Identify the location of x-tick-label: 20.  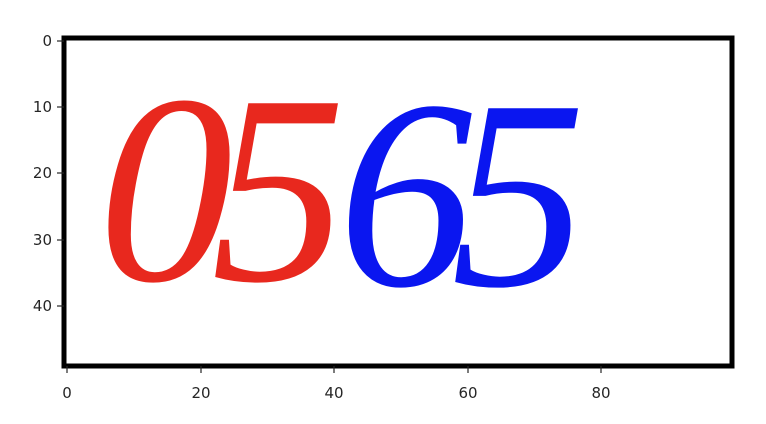
(200, 393).